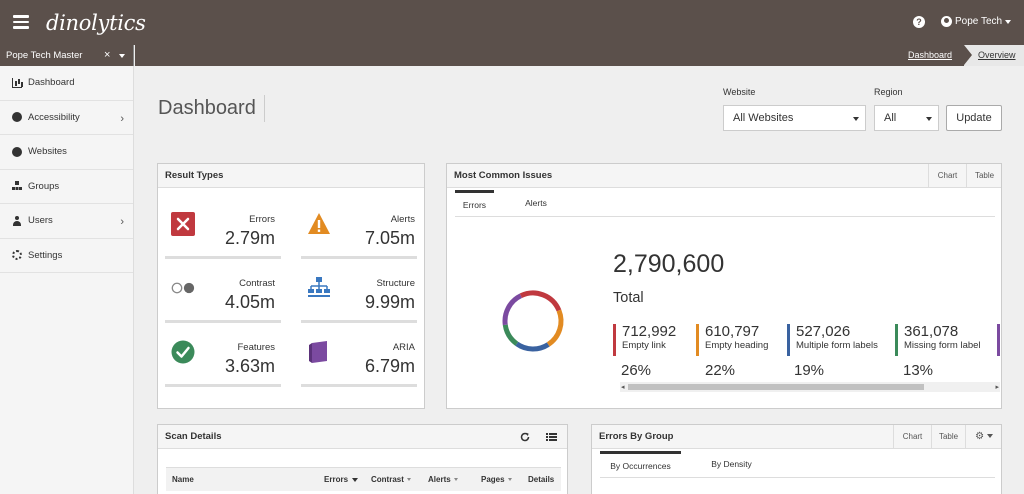 Image resolution: width=1024 pixels, height=494 pixels. What do you see at coordinates (732, 331) in the screenshot?
I see `issue-count: 610,797` at bounding box center [732, 331].